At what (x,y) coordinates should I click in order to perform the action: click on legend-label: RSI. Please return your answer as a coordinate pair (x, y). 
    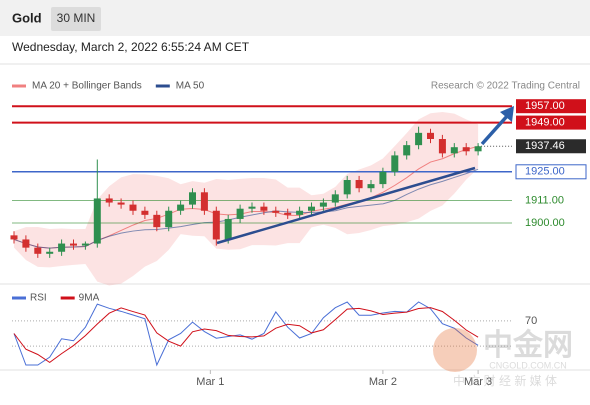
    Looking at the image, I should click on (38, 298).